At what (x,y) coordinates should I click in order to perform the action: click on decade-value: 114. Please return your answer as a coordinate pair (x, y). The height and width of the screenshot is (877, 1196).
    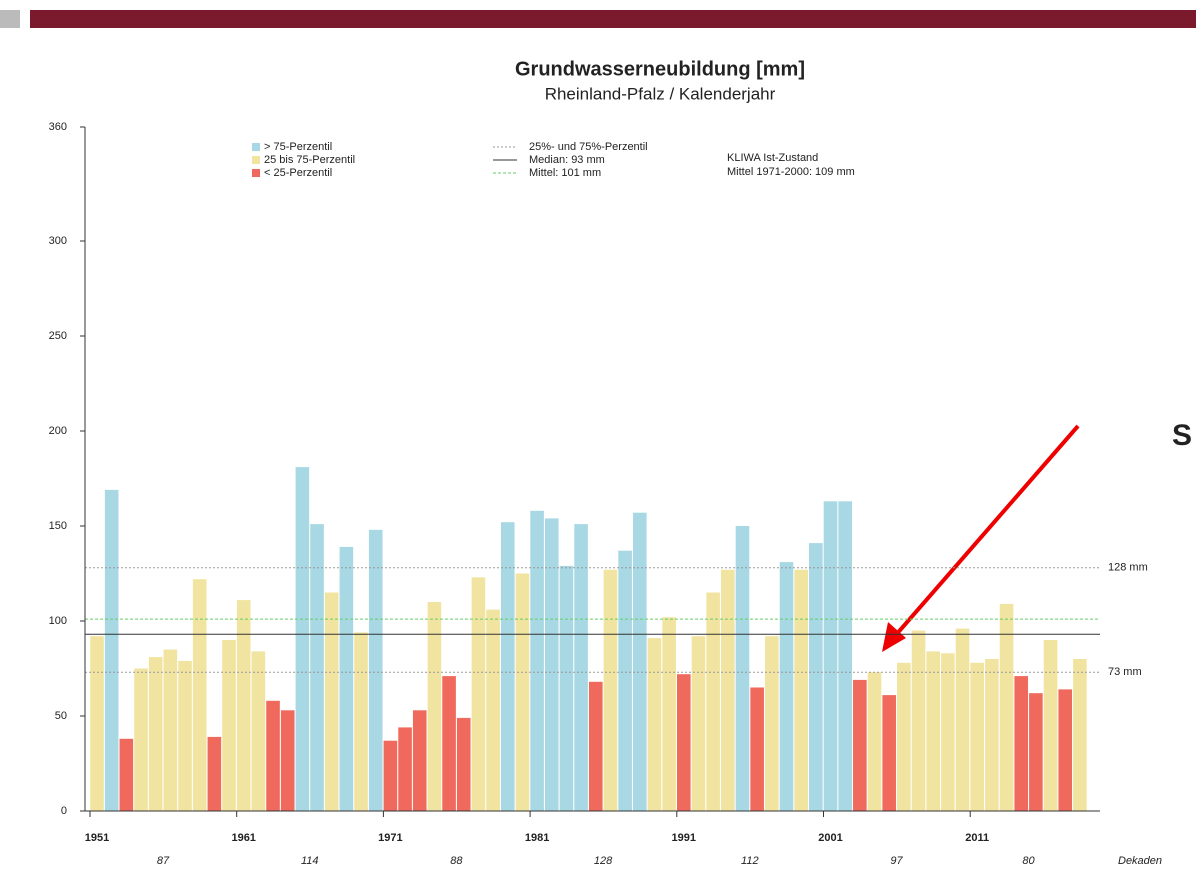
    Looking at the image, I should click on (310, 861).